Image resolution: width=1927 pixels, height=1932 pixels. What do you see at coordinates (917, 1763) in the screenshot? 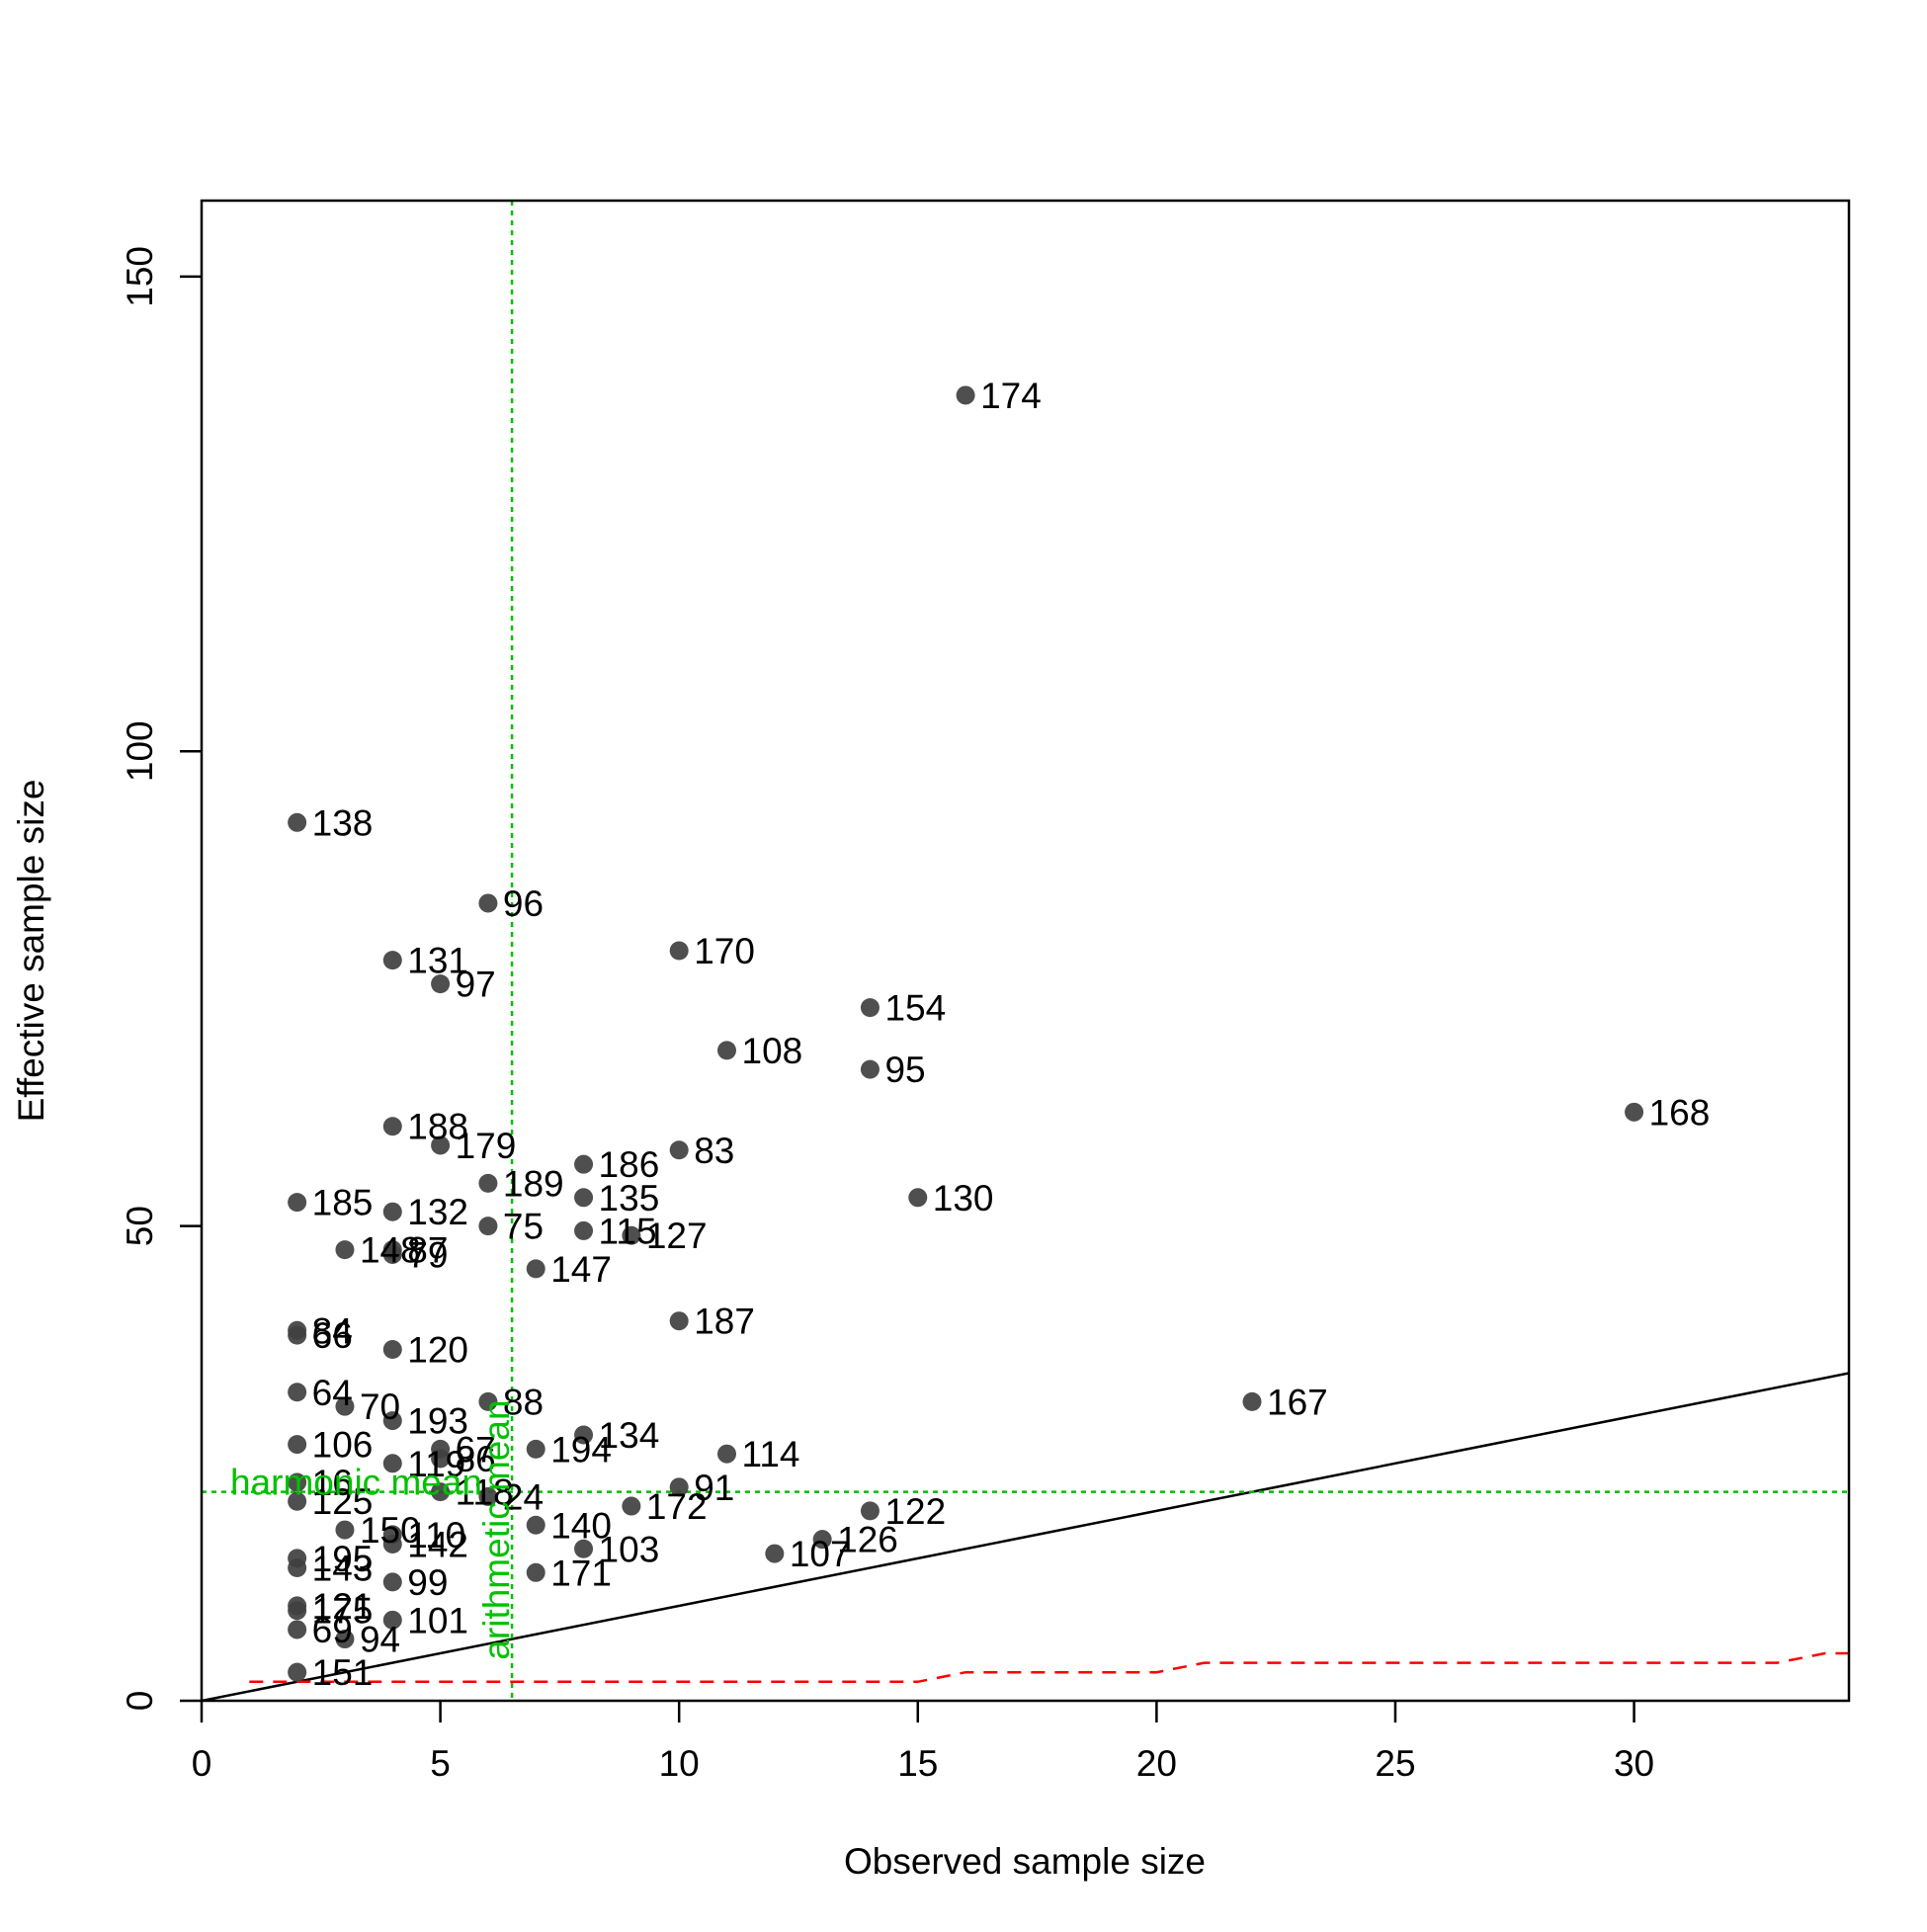
I see `x-tick-label: 15` at bounding box center [917, 1763].